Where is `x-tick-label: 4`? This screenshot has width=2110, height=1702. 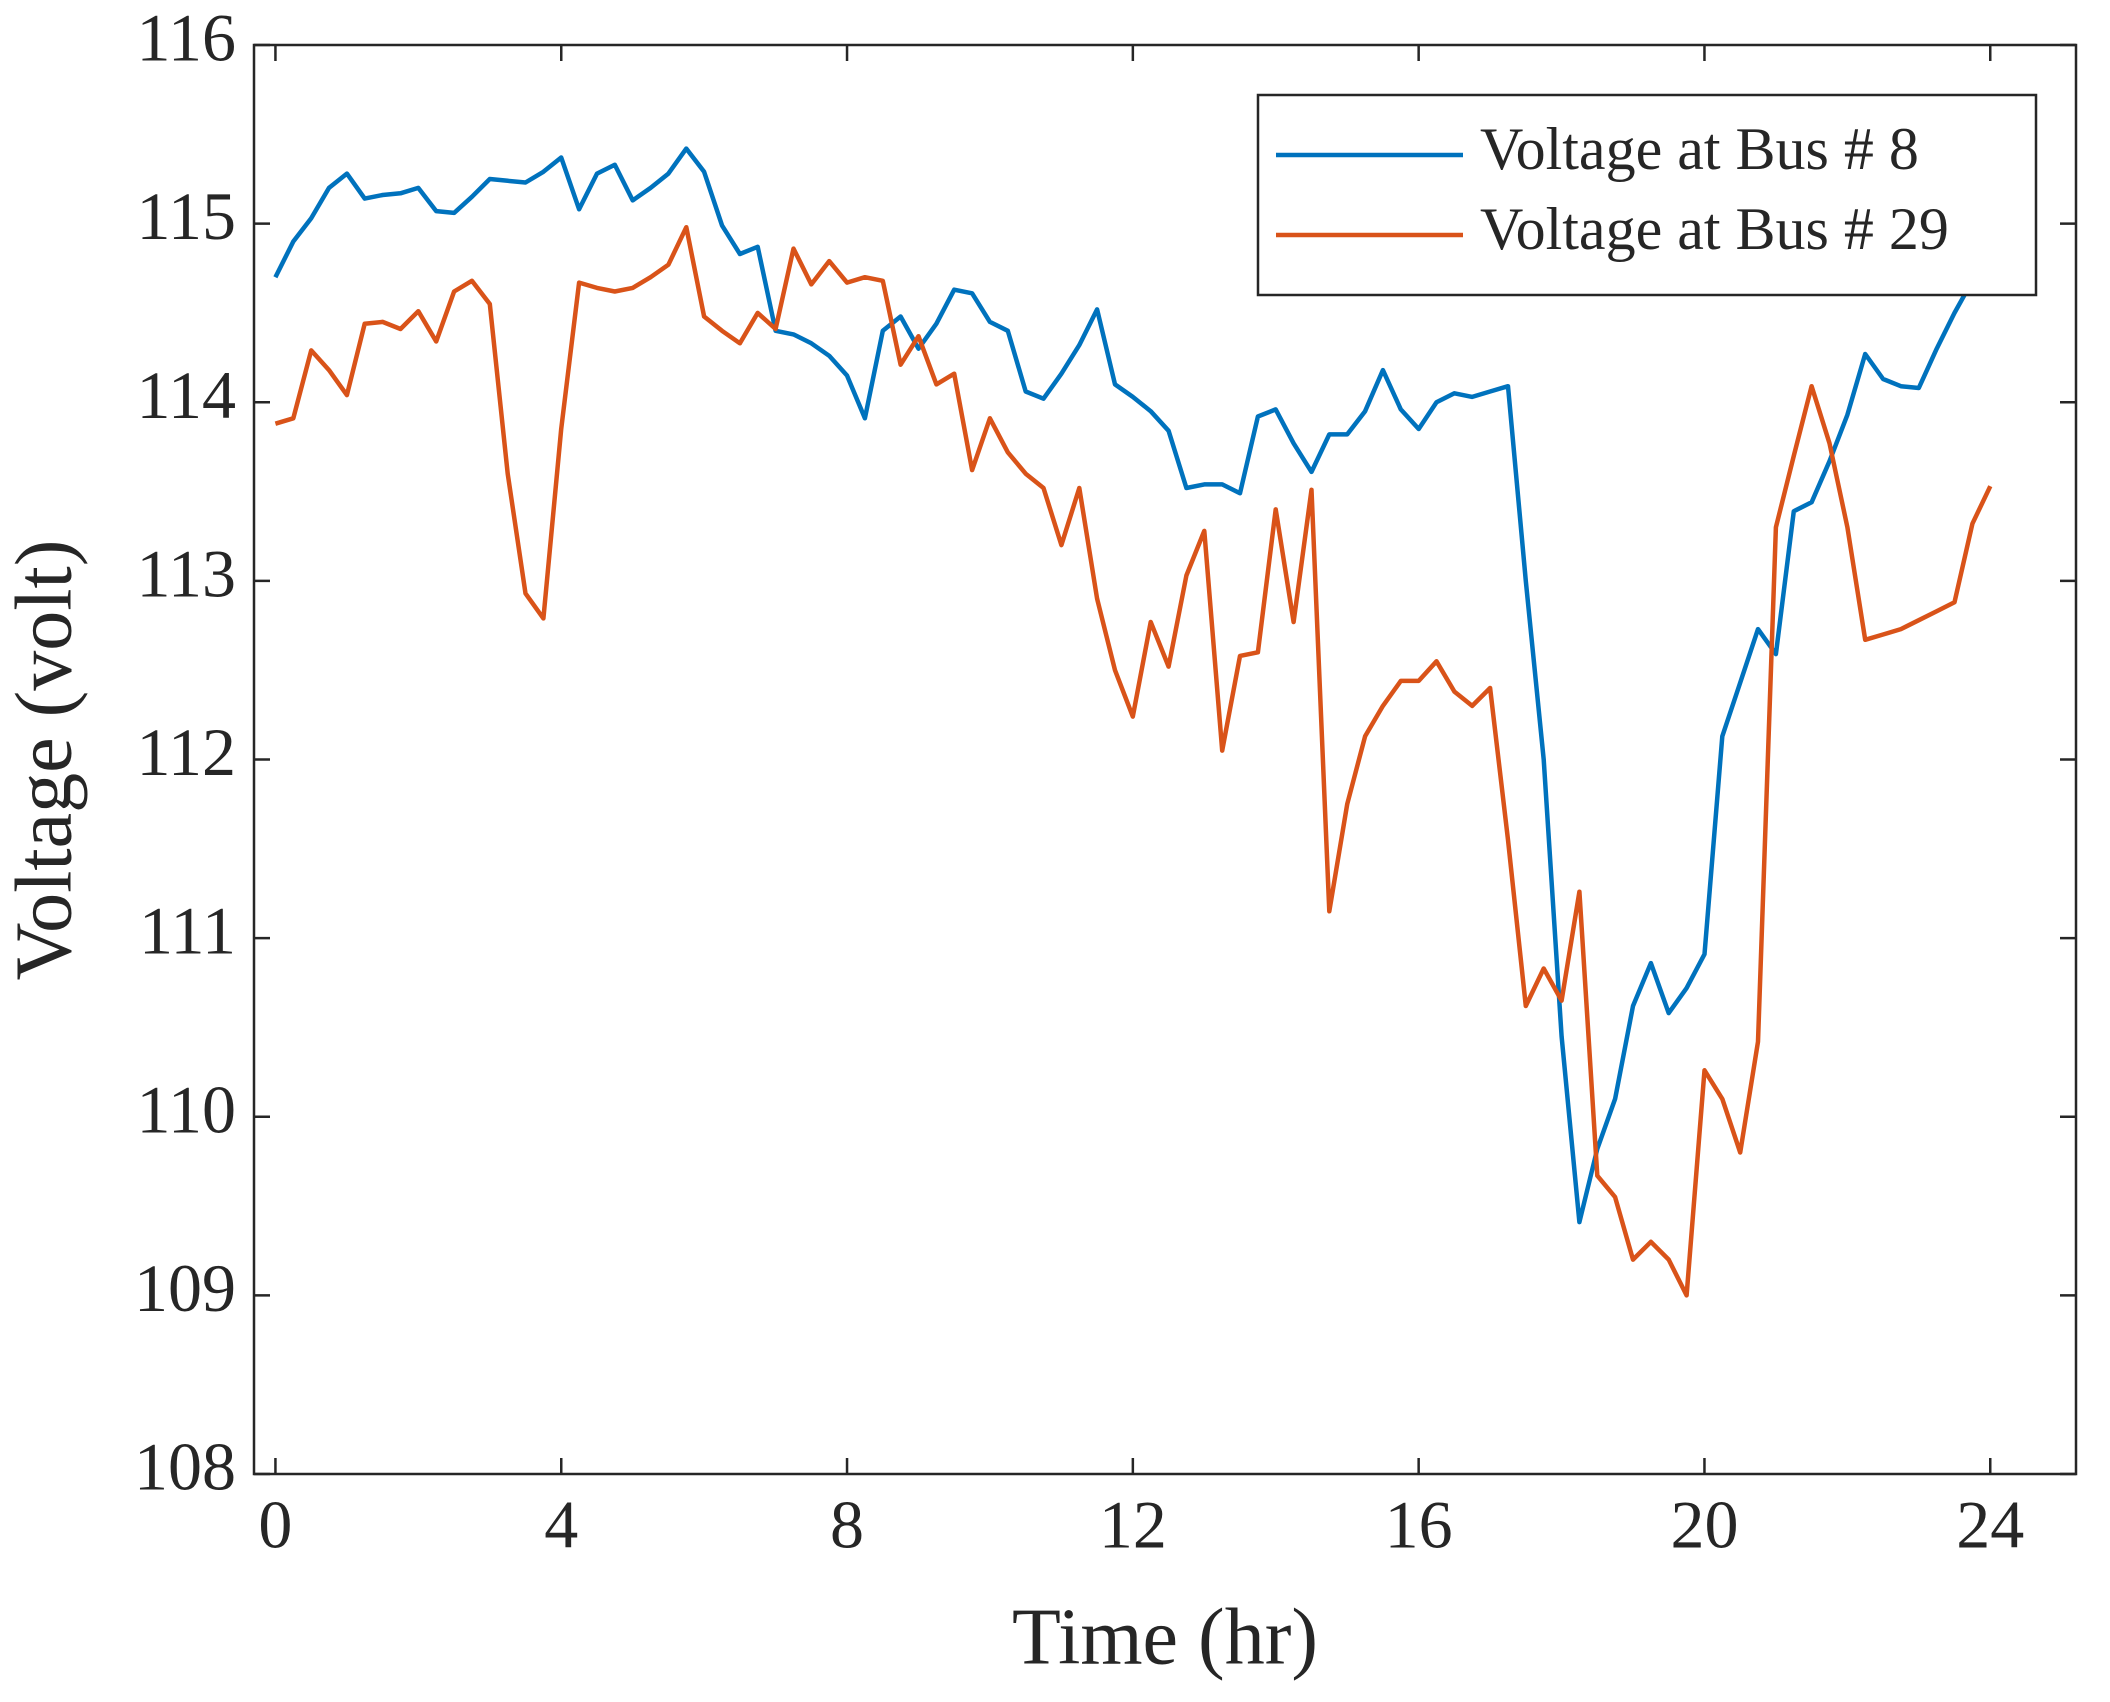 x-tick-label: 4 is located at coordinates (561, 1525).